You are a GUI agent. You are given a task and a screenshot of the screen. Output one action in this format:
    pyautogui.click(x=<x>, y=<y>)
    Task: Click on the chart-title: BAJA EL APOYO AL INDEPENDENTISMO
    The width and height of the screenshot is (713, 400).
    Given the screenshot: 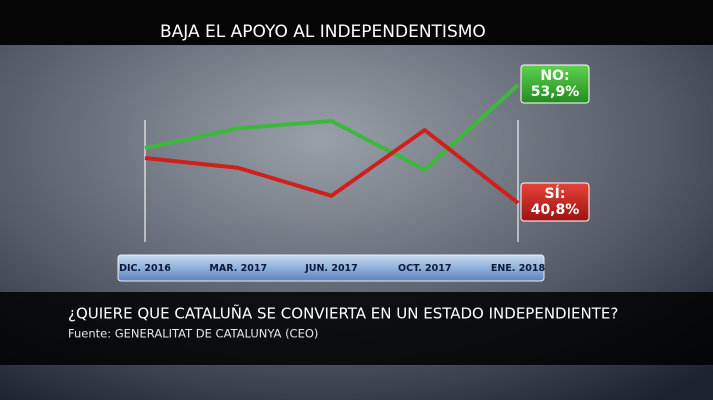 What is the action you would take?
    pyautogui.click(x=323, y=32)
    